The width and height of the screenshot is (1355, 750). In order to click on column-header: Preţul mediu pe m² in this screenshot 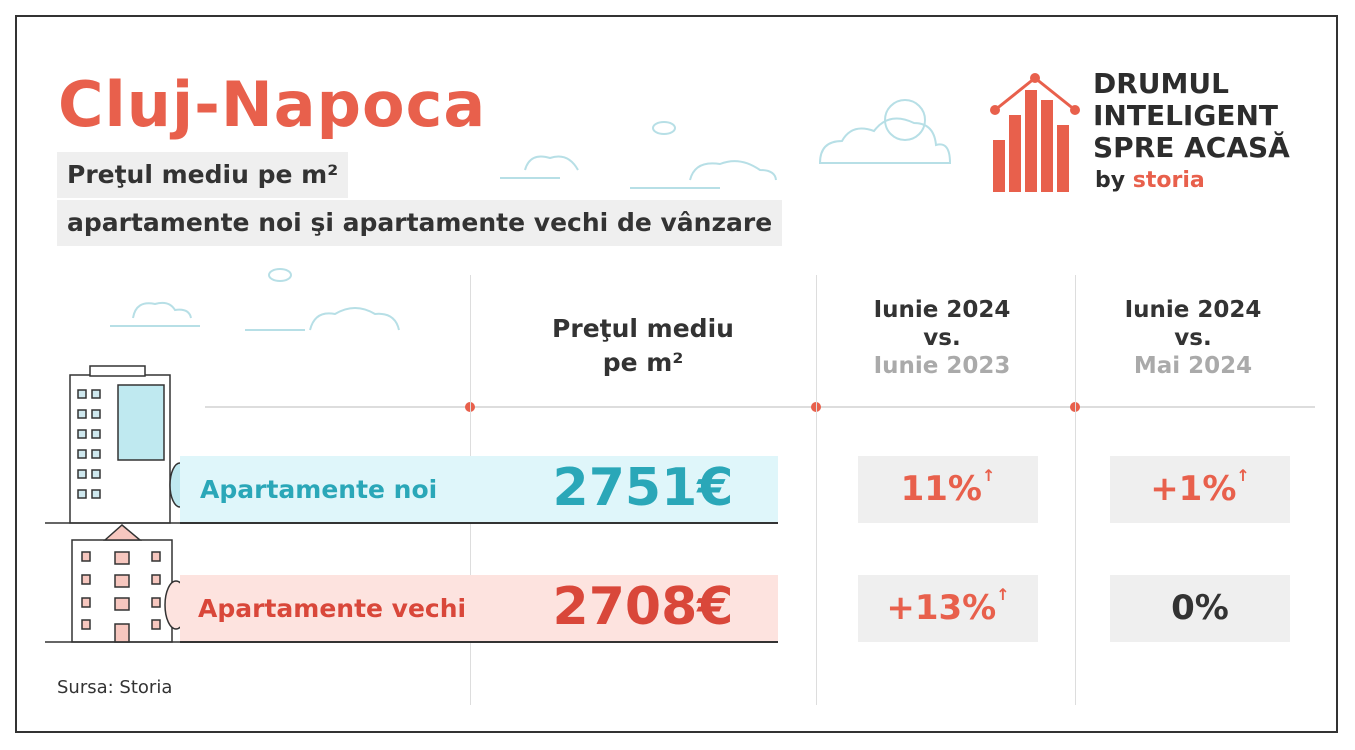, I will do `click(643, 346)`.